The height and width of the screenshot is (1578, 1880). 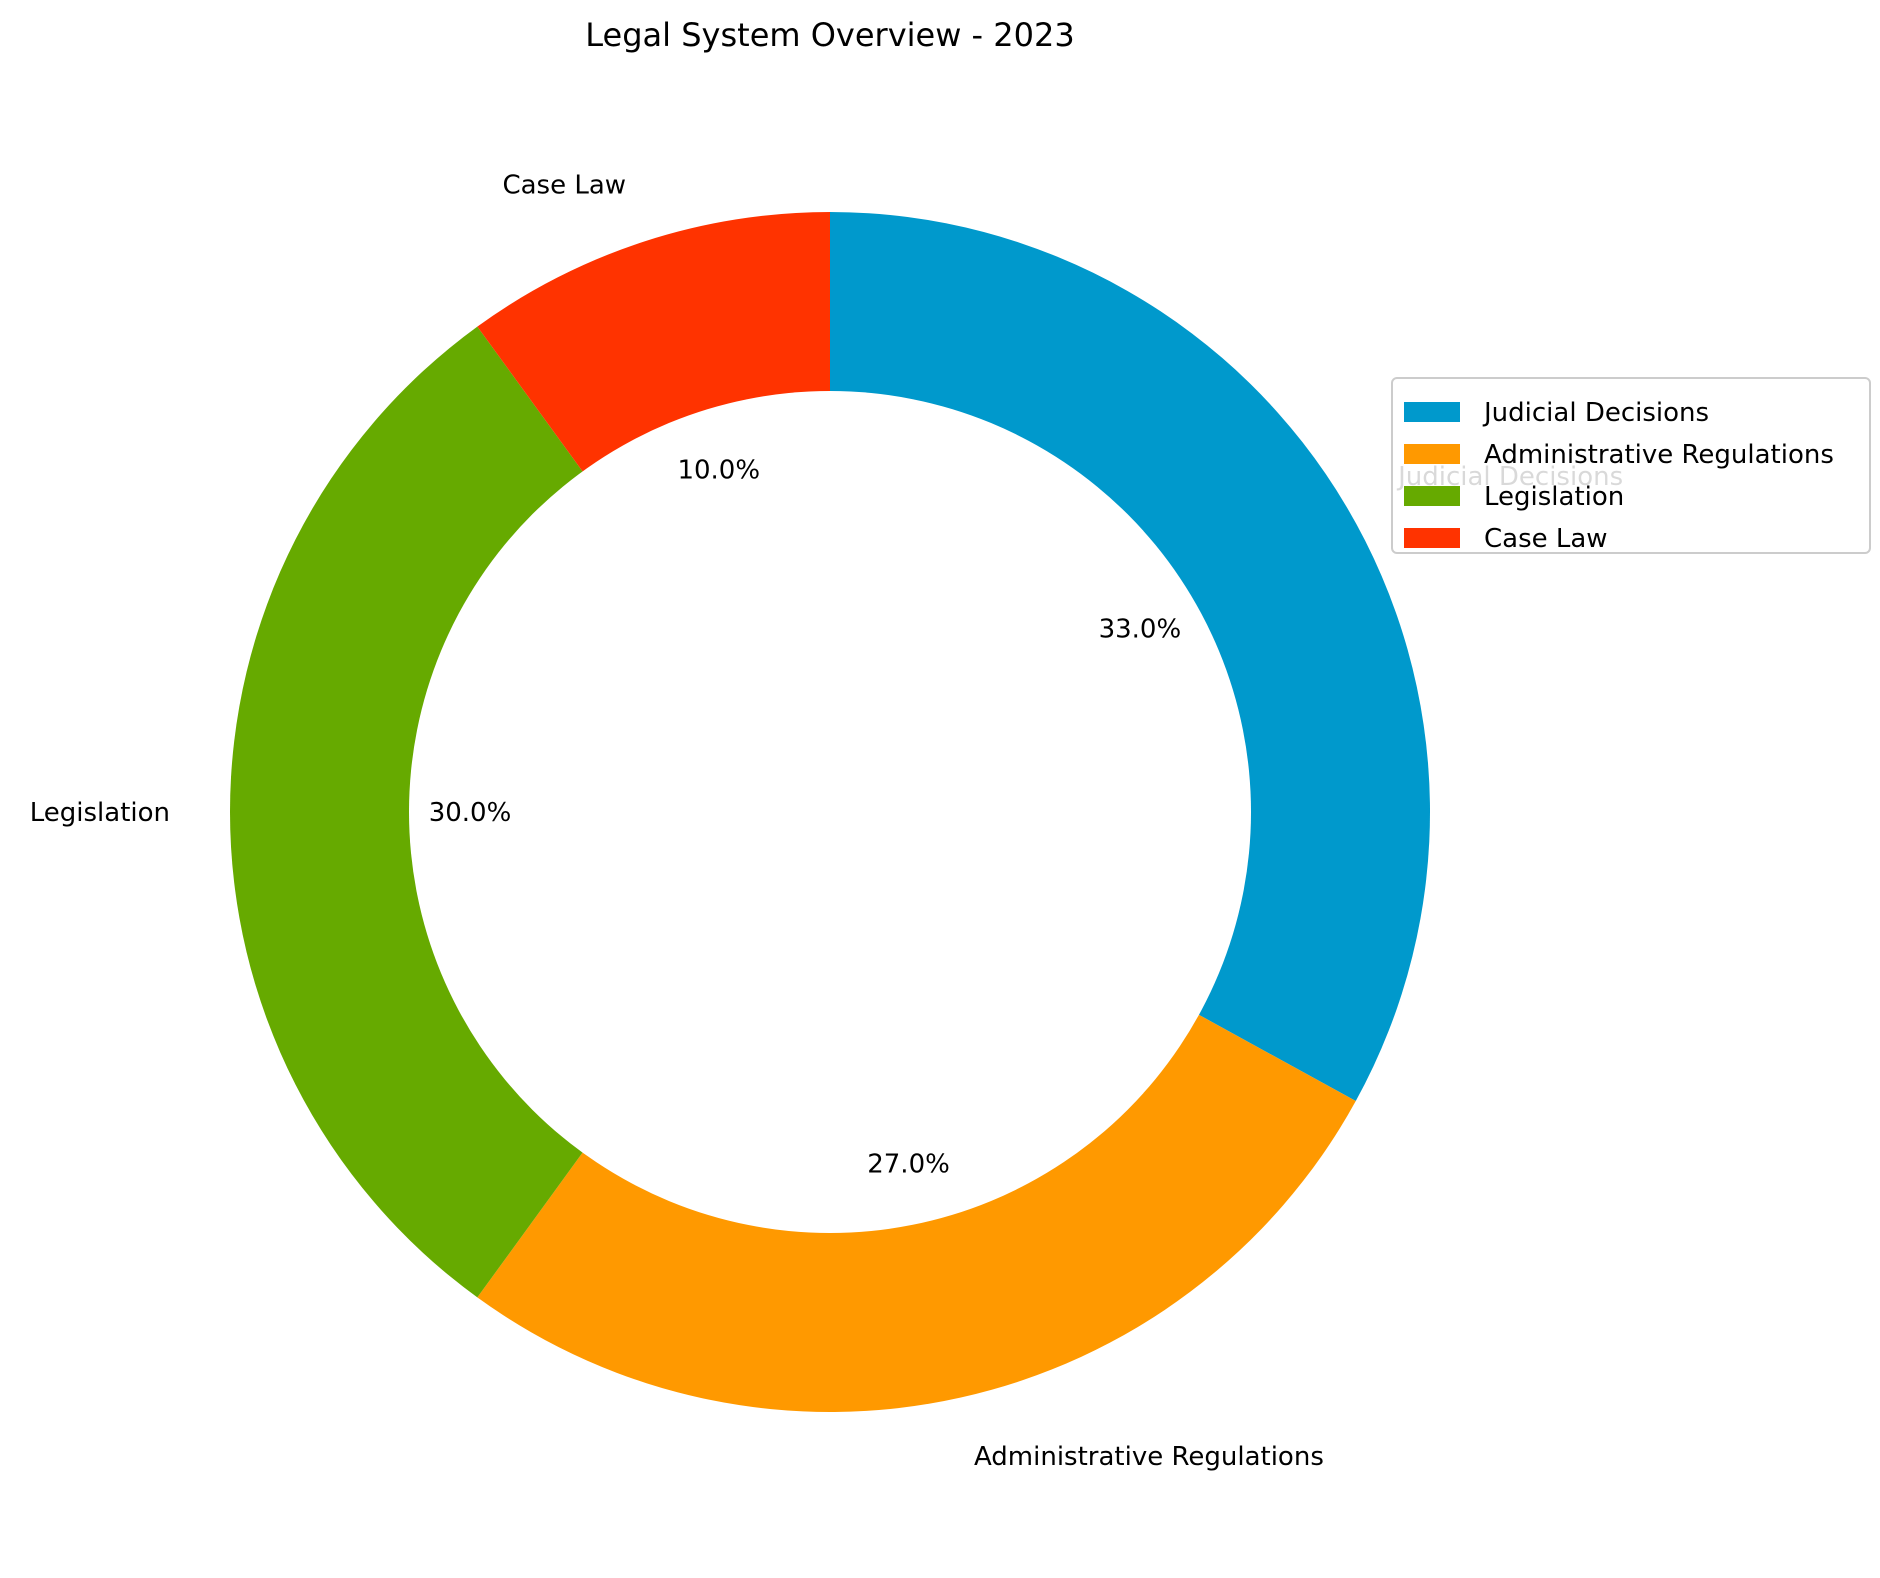 What do you see at coordinates (1140, 630) in the screenshot?
I see `percent-label-judicial-decisions: 33.0%` at bounding box center [1140, 630].